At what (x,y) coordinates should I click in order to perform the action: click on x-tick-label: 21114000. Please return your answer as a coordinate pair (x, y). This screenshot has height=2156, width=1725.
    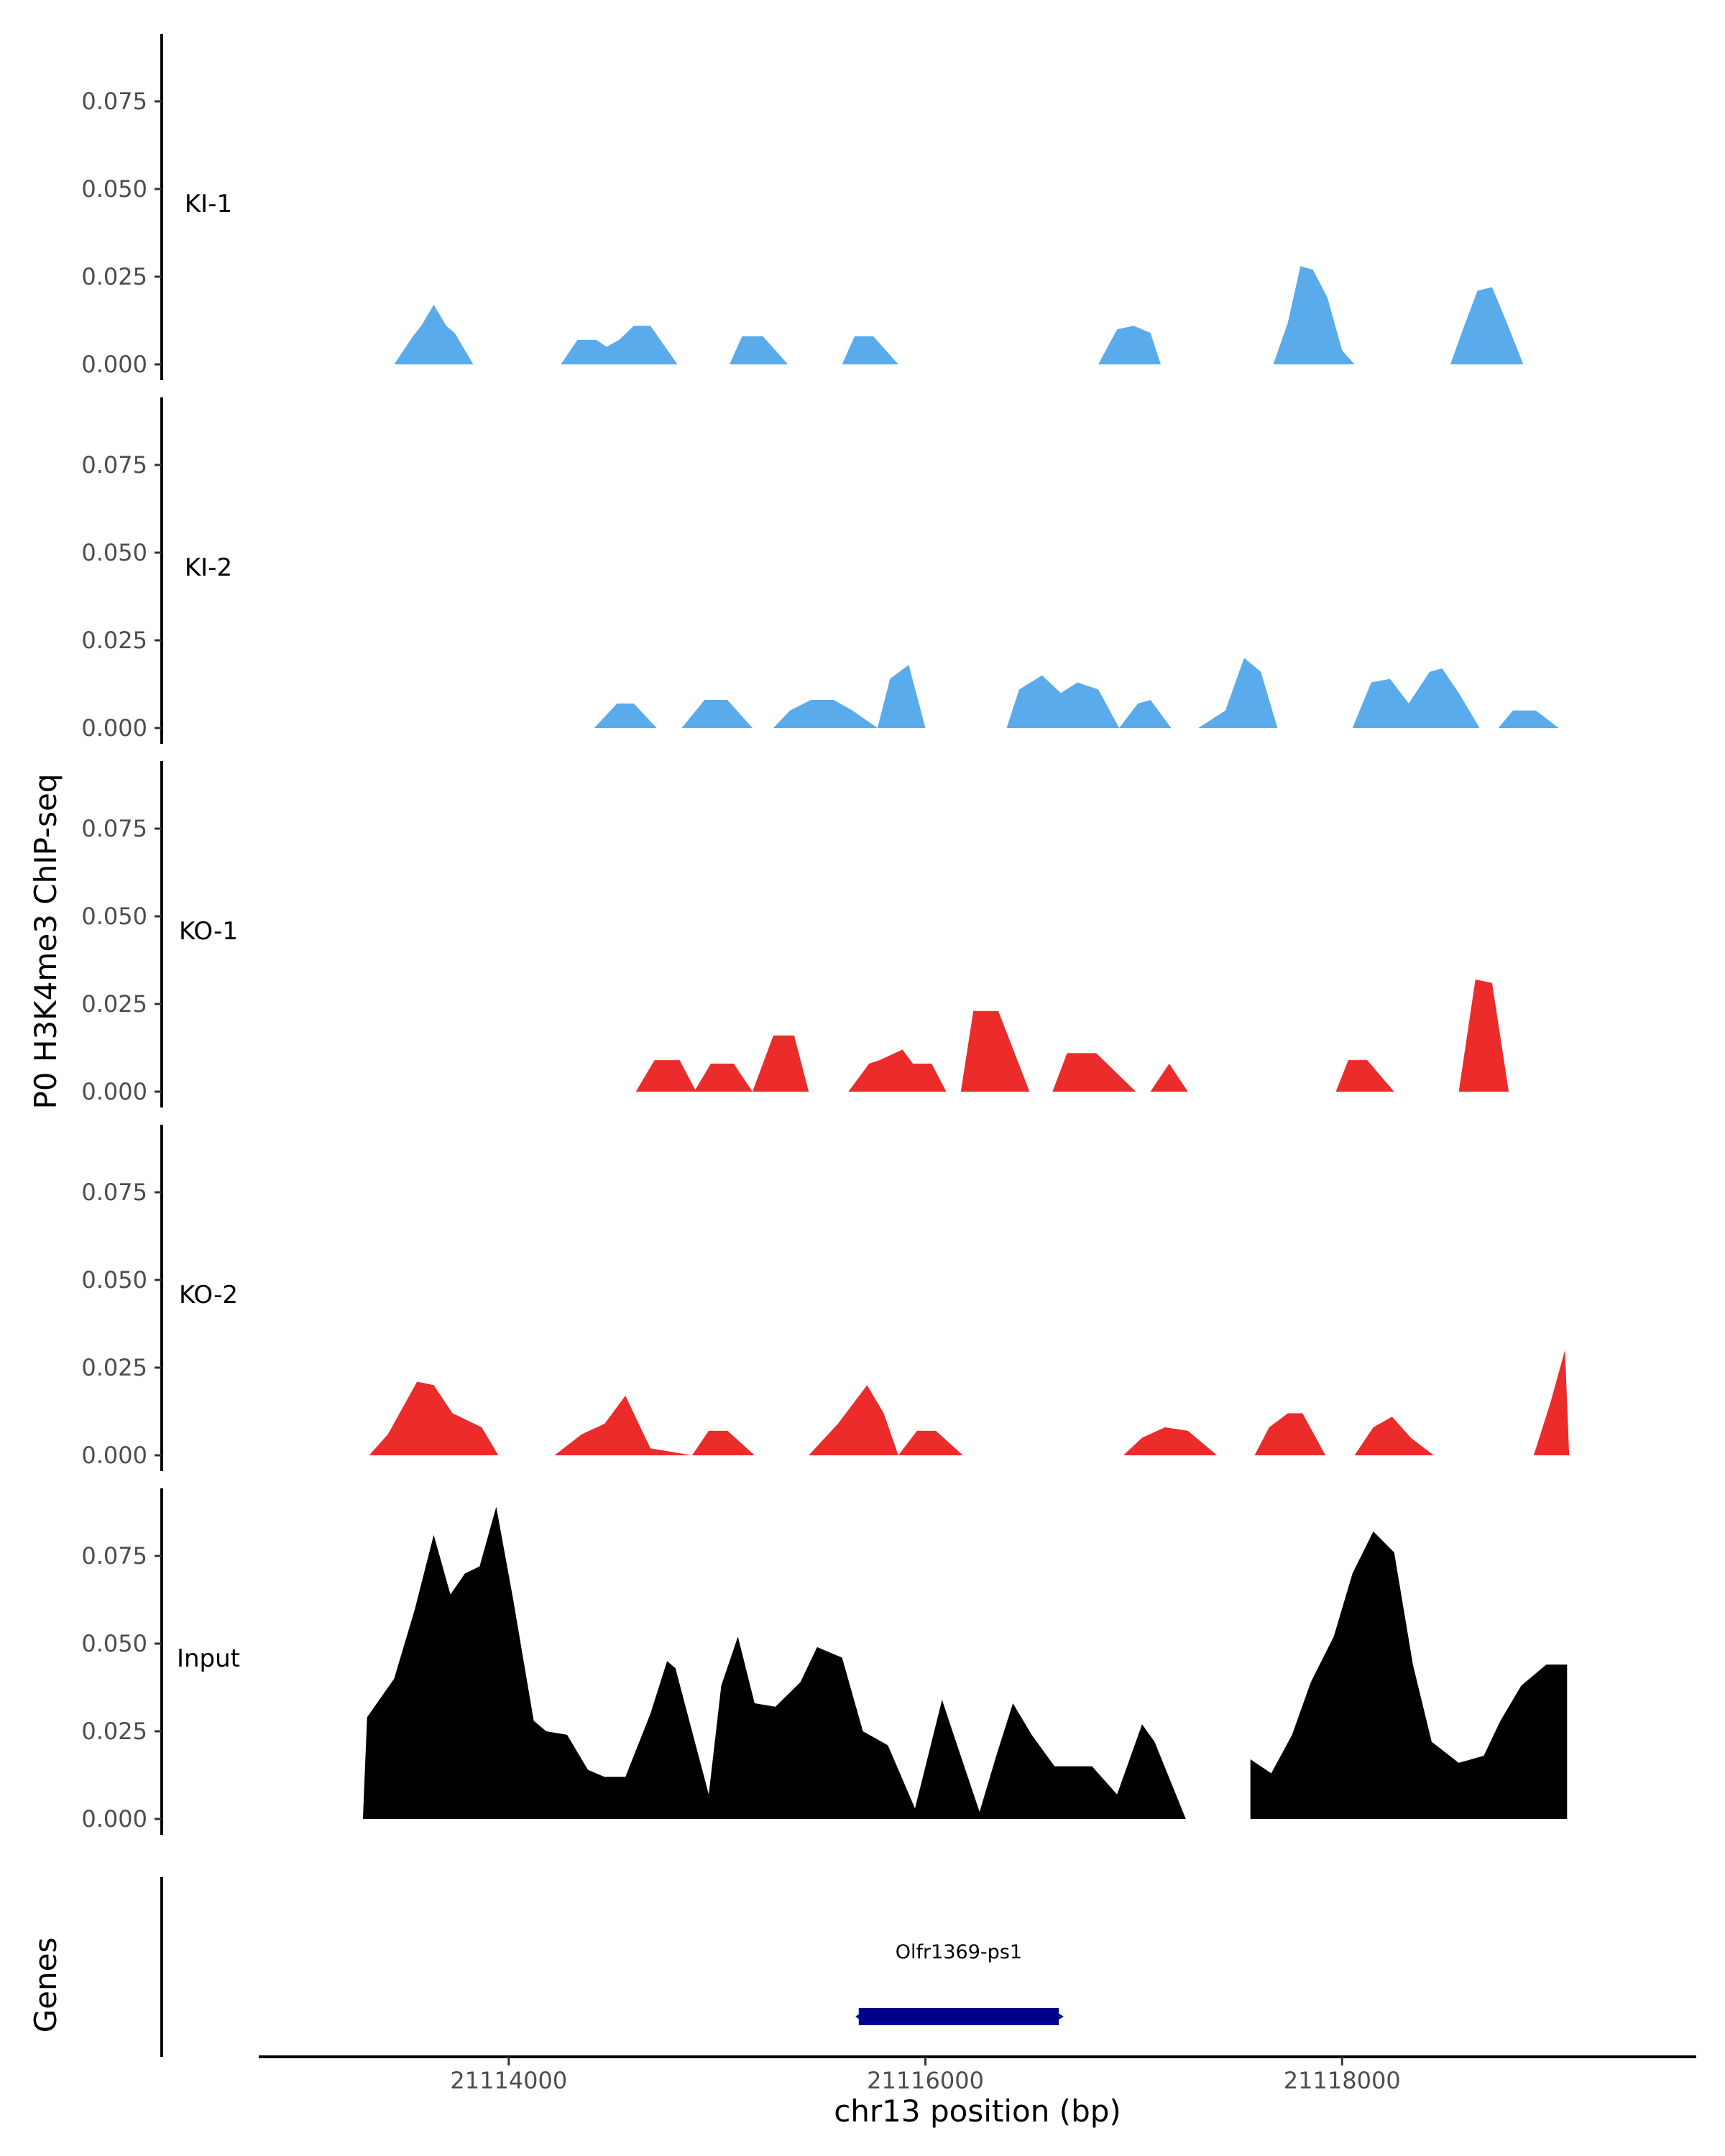
    Looking at the image, I should click on (508, 2080).